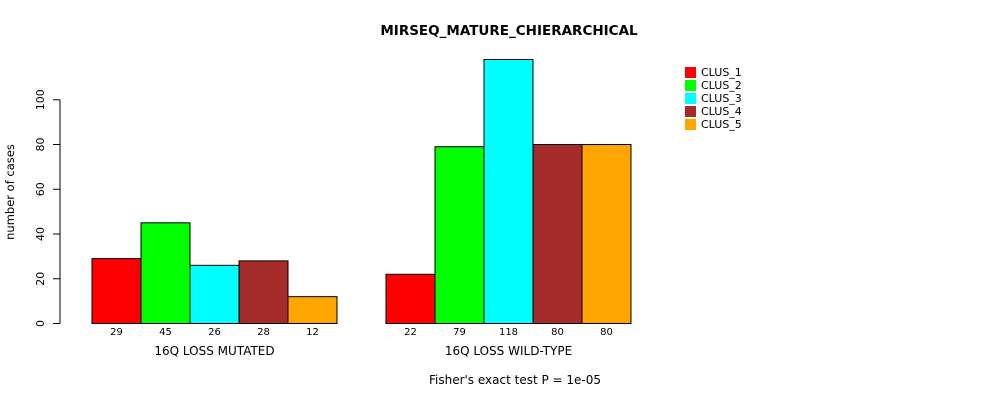  I want to click on group-labels: 16Q LOSS MUTATED 16Q LOSS WILD-TYPE, so click(363, 351).